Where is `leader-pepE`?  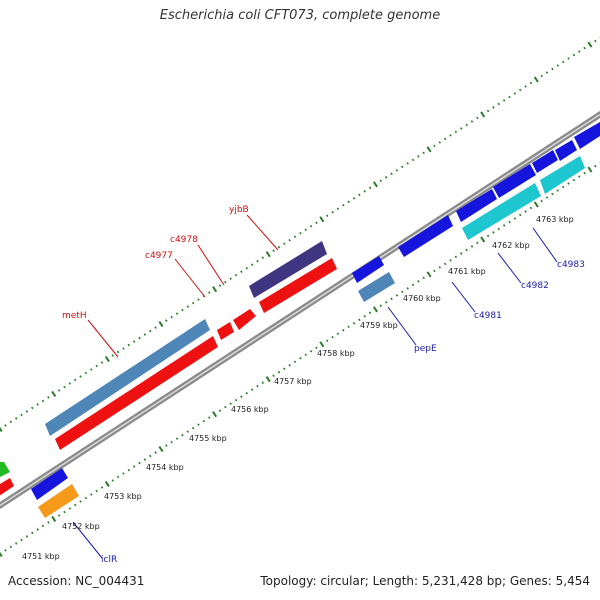
leader-pepE is located at coordinates (402, 326).